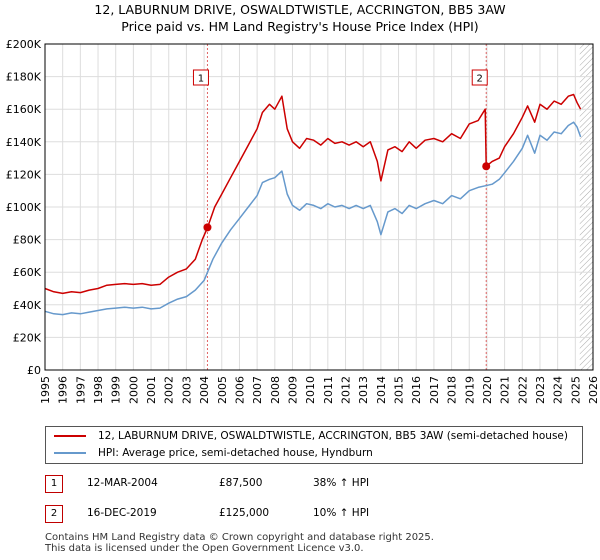 Image resolution: width=600 pixels, height=560 pixels. Describe the element at coordinates (186, 390) in the screenshot. I see `x-tick-label: 2003` at that location.